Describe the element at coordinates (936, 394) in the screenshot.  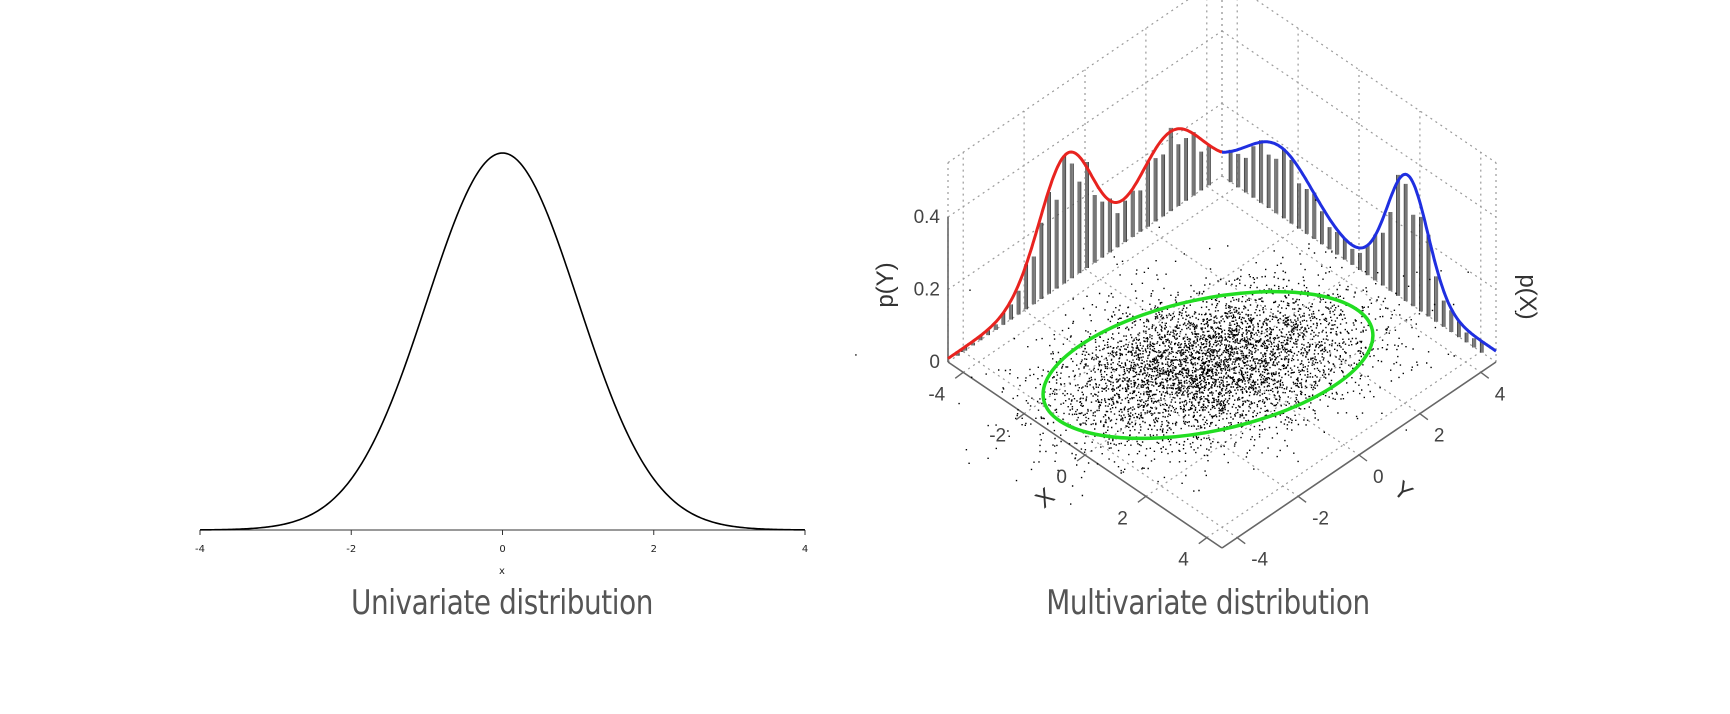
I see `x-tick-label: -4` at that location.